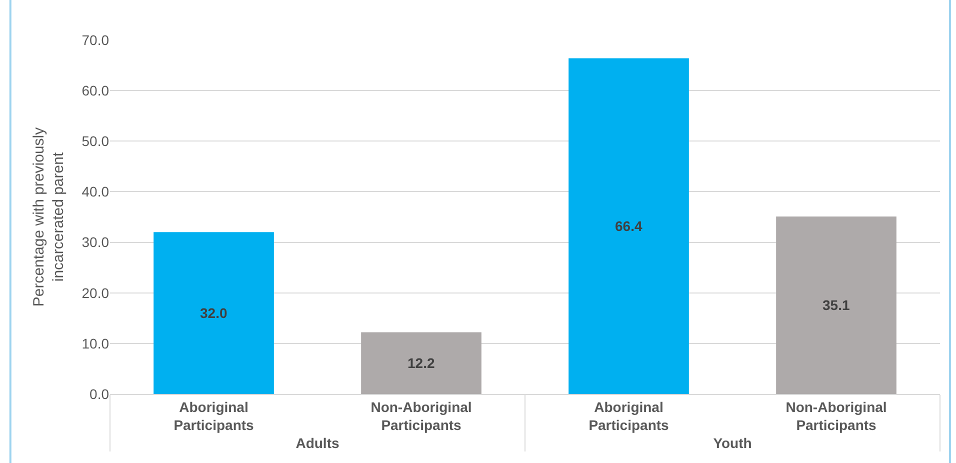 The height and width of the screenshot is (463, 956). Describe the element at coordinates (48, 216) in the screenshot. I see `y-axis-title: Percentage with previously incarcerated parent` at that location.